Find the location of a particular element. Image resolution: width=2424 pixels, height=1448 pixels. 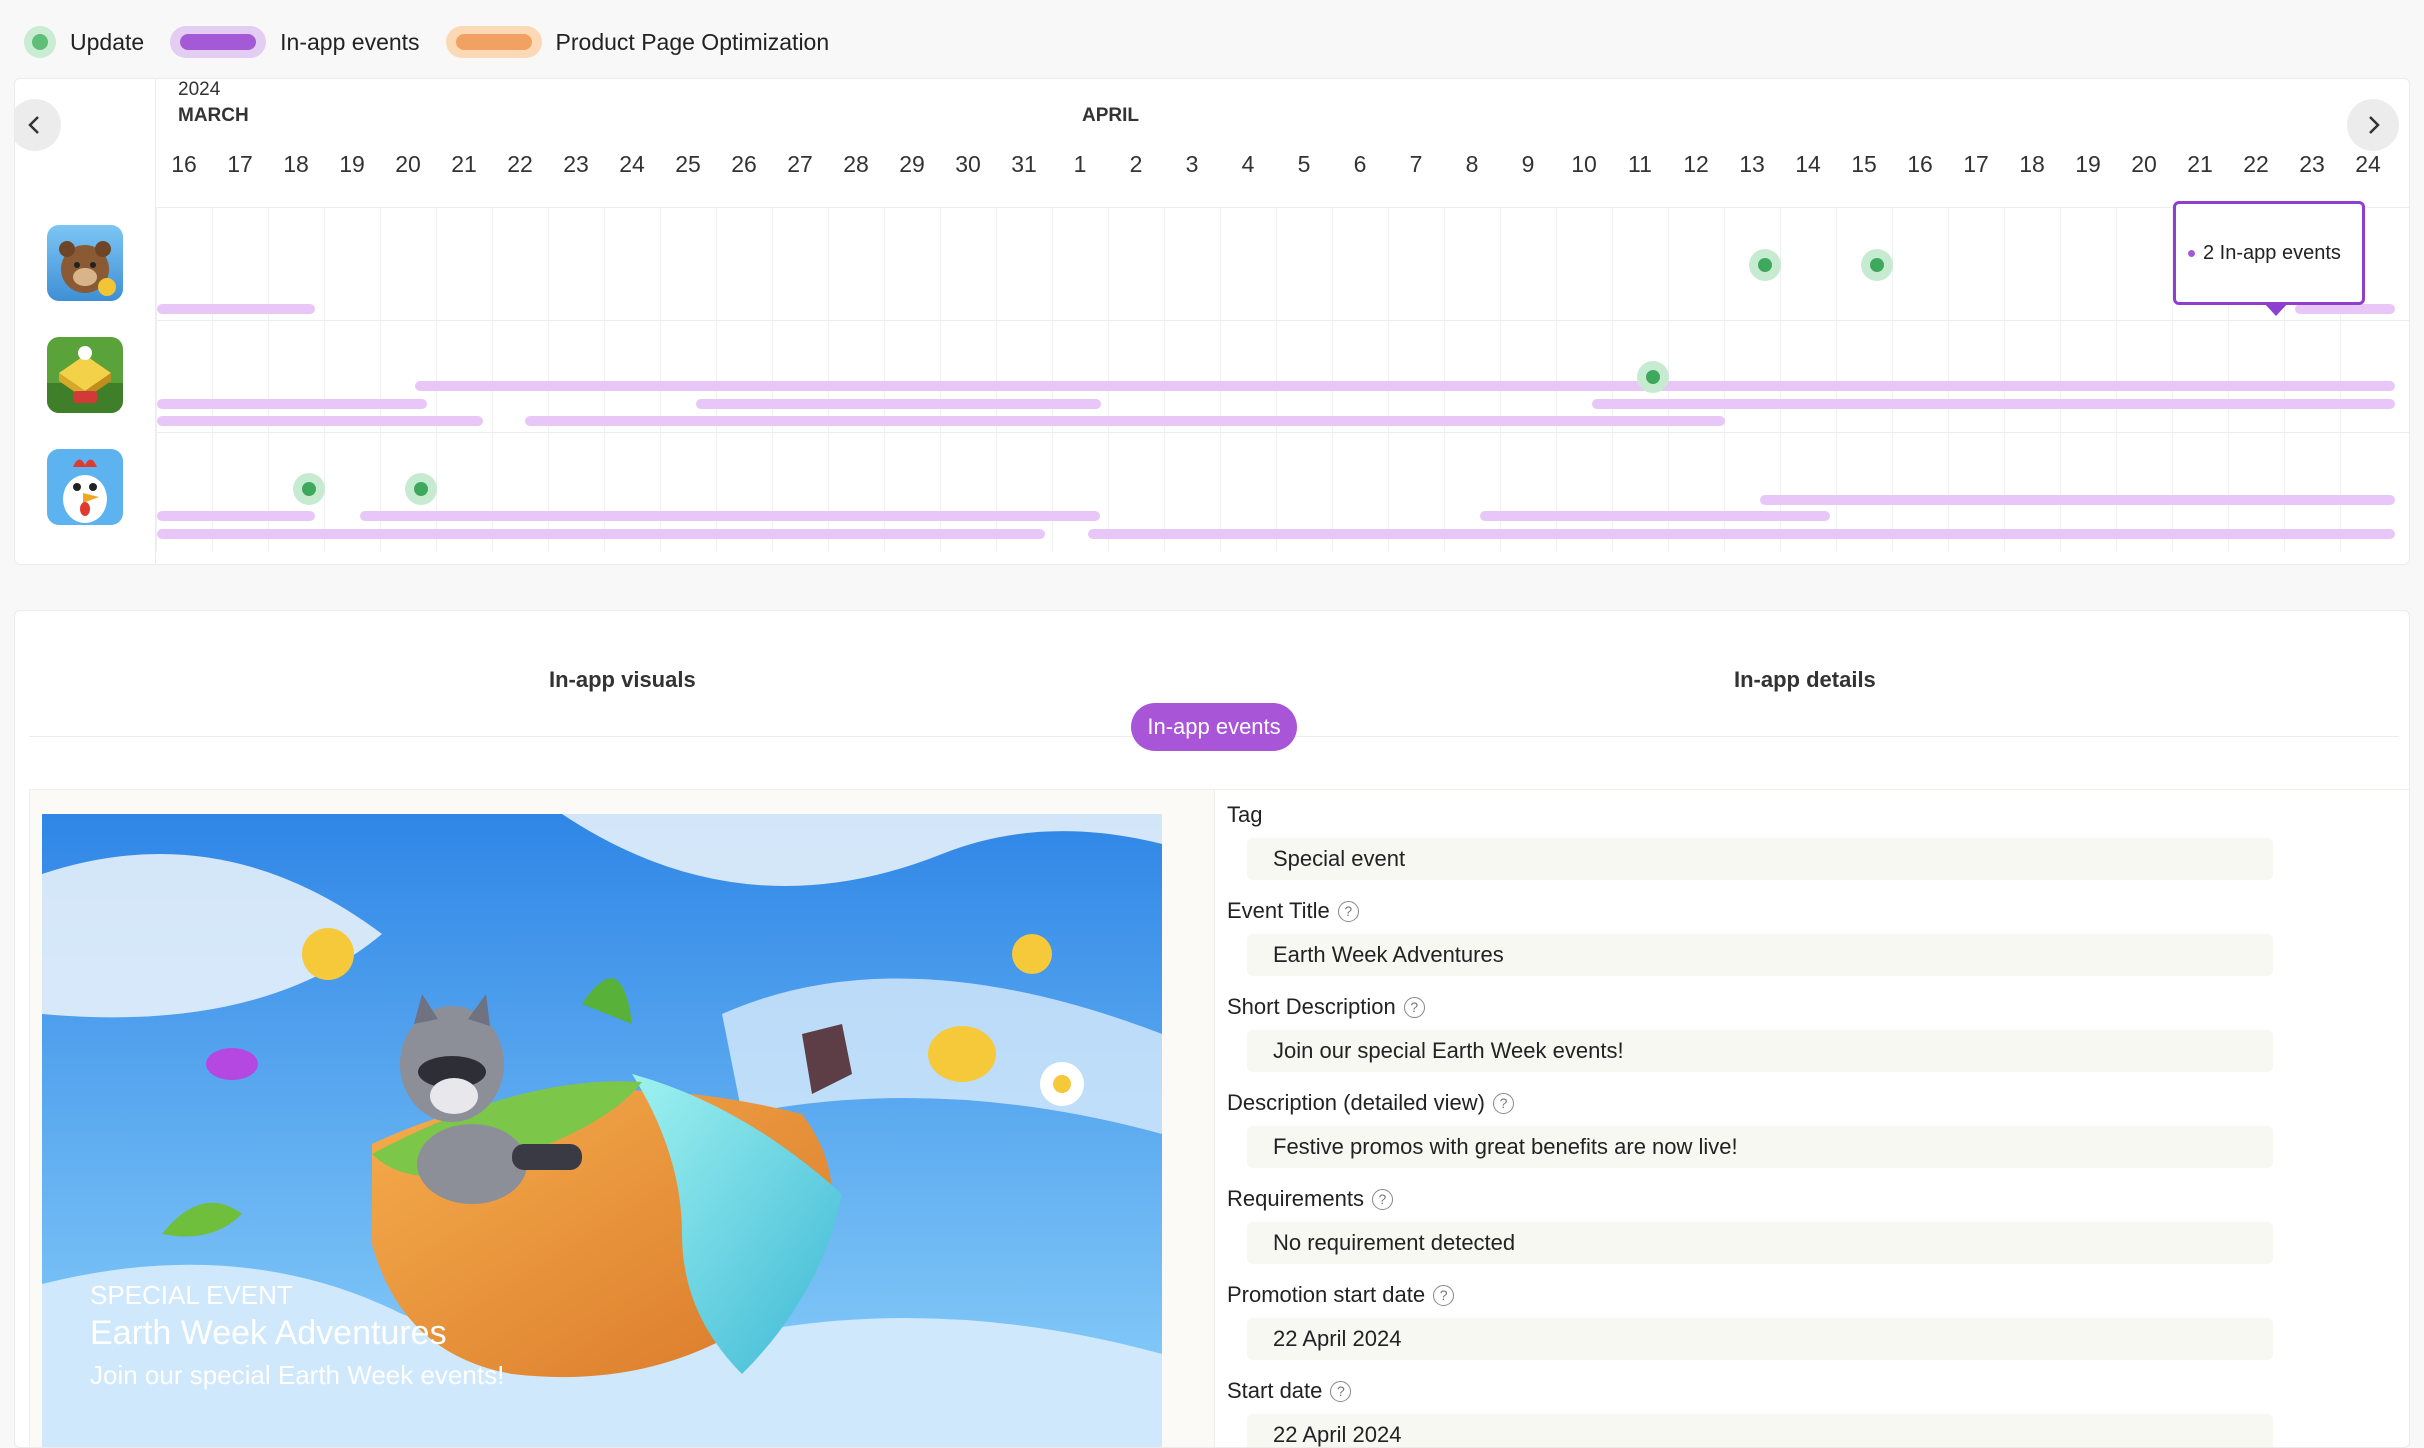

field-value: Earth Week Adventures is located at coordinates (1760, 955).